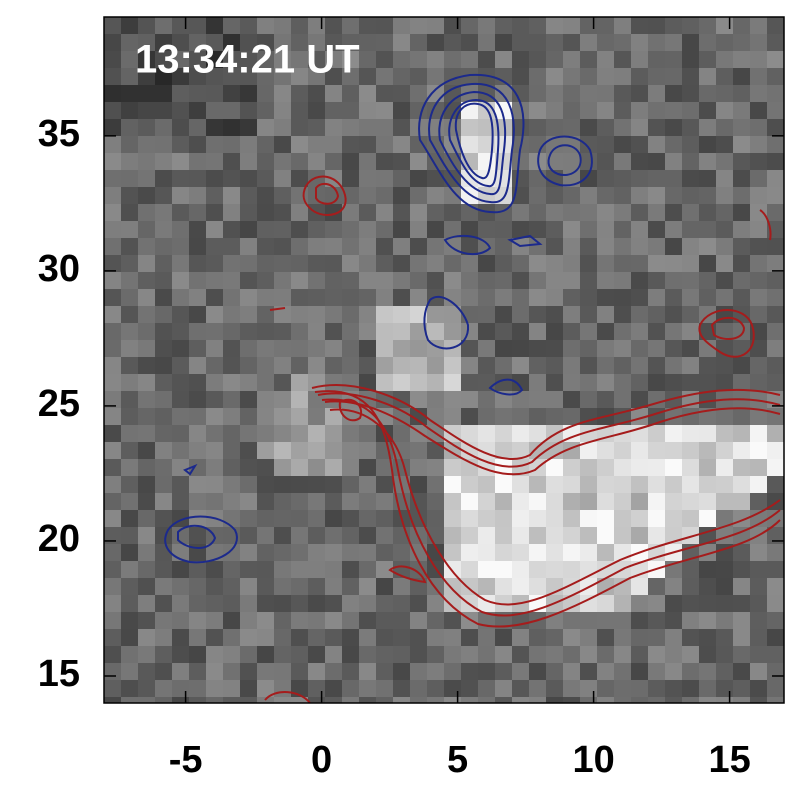 The image size is (792, 791). I want to click on y-tick-label: 35, so click(59, 134).